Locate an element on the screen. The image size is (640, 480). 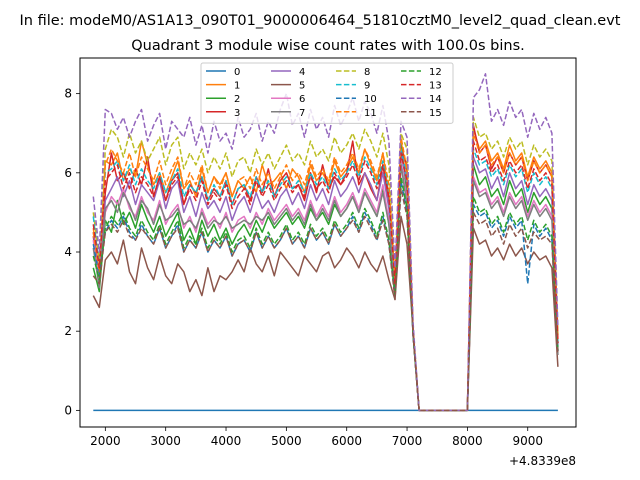
legend-label-1: 1 is located at coordinates (237, 86).